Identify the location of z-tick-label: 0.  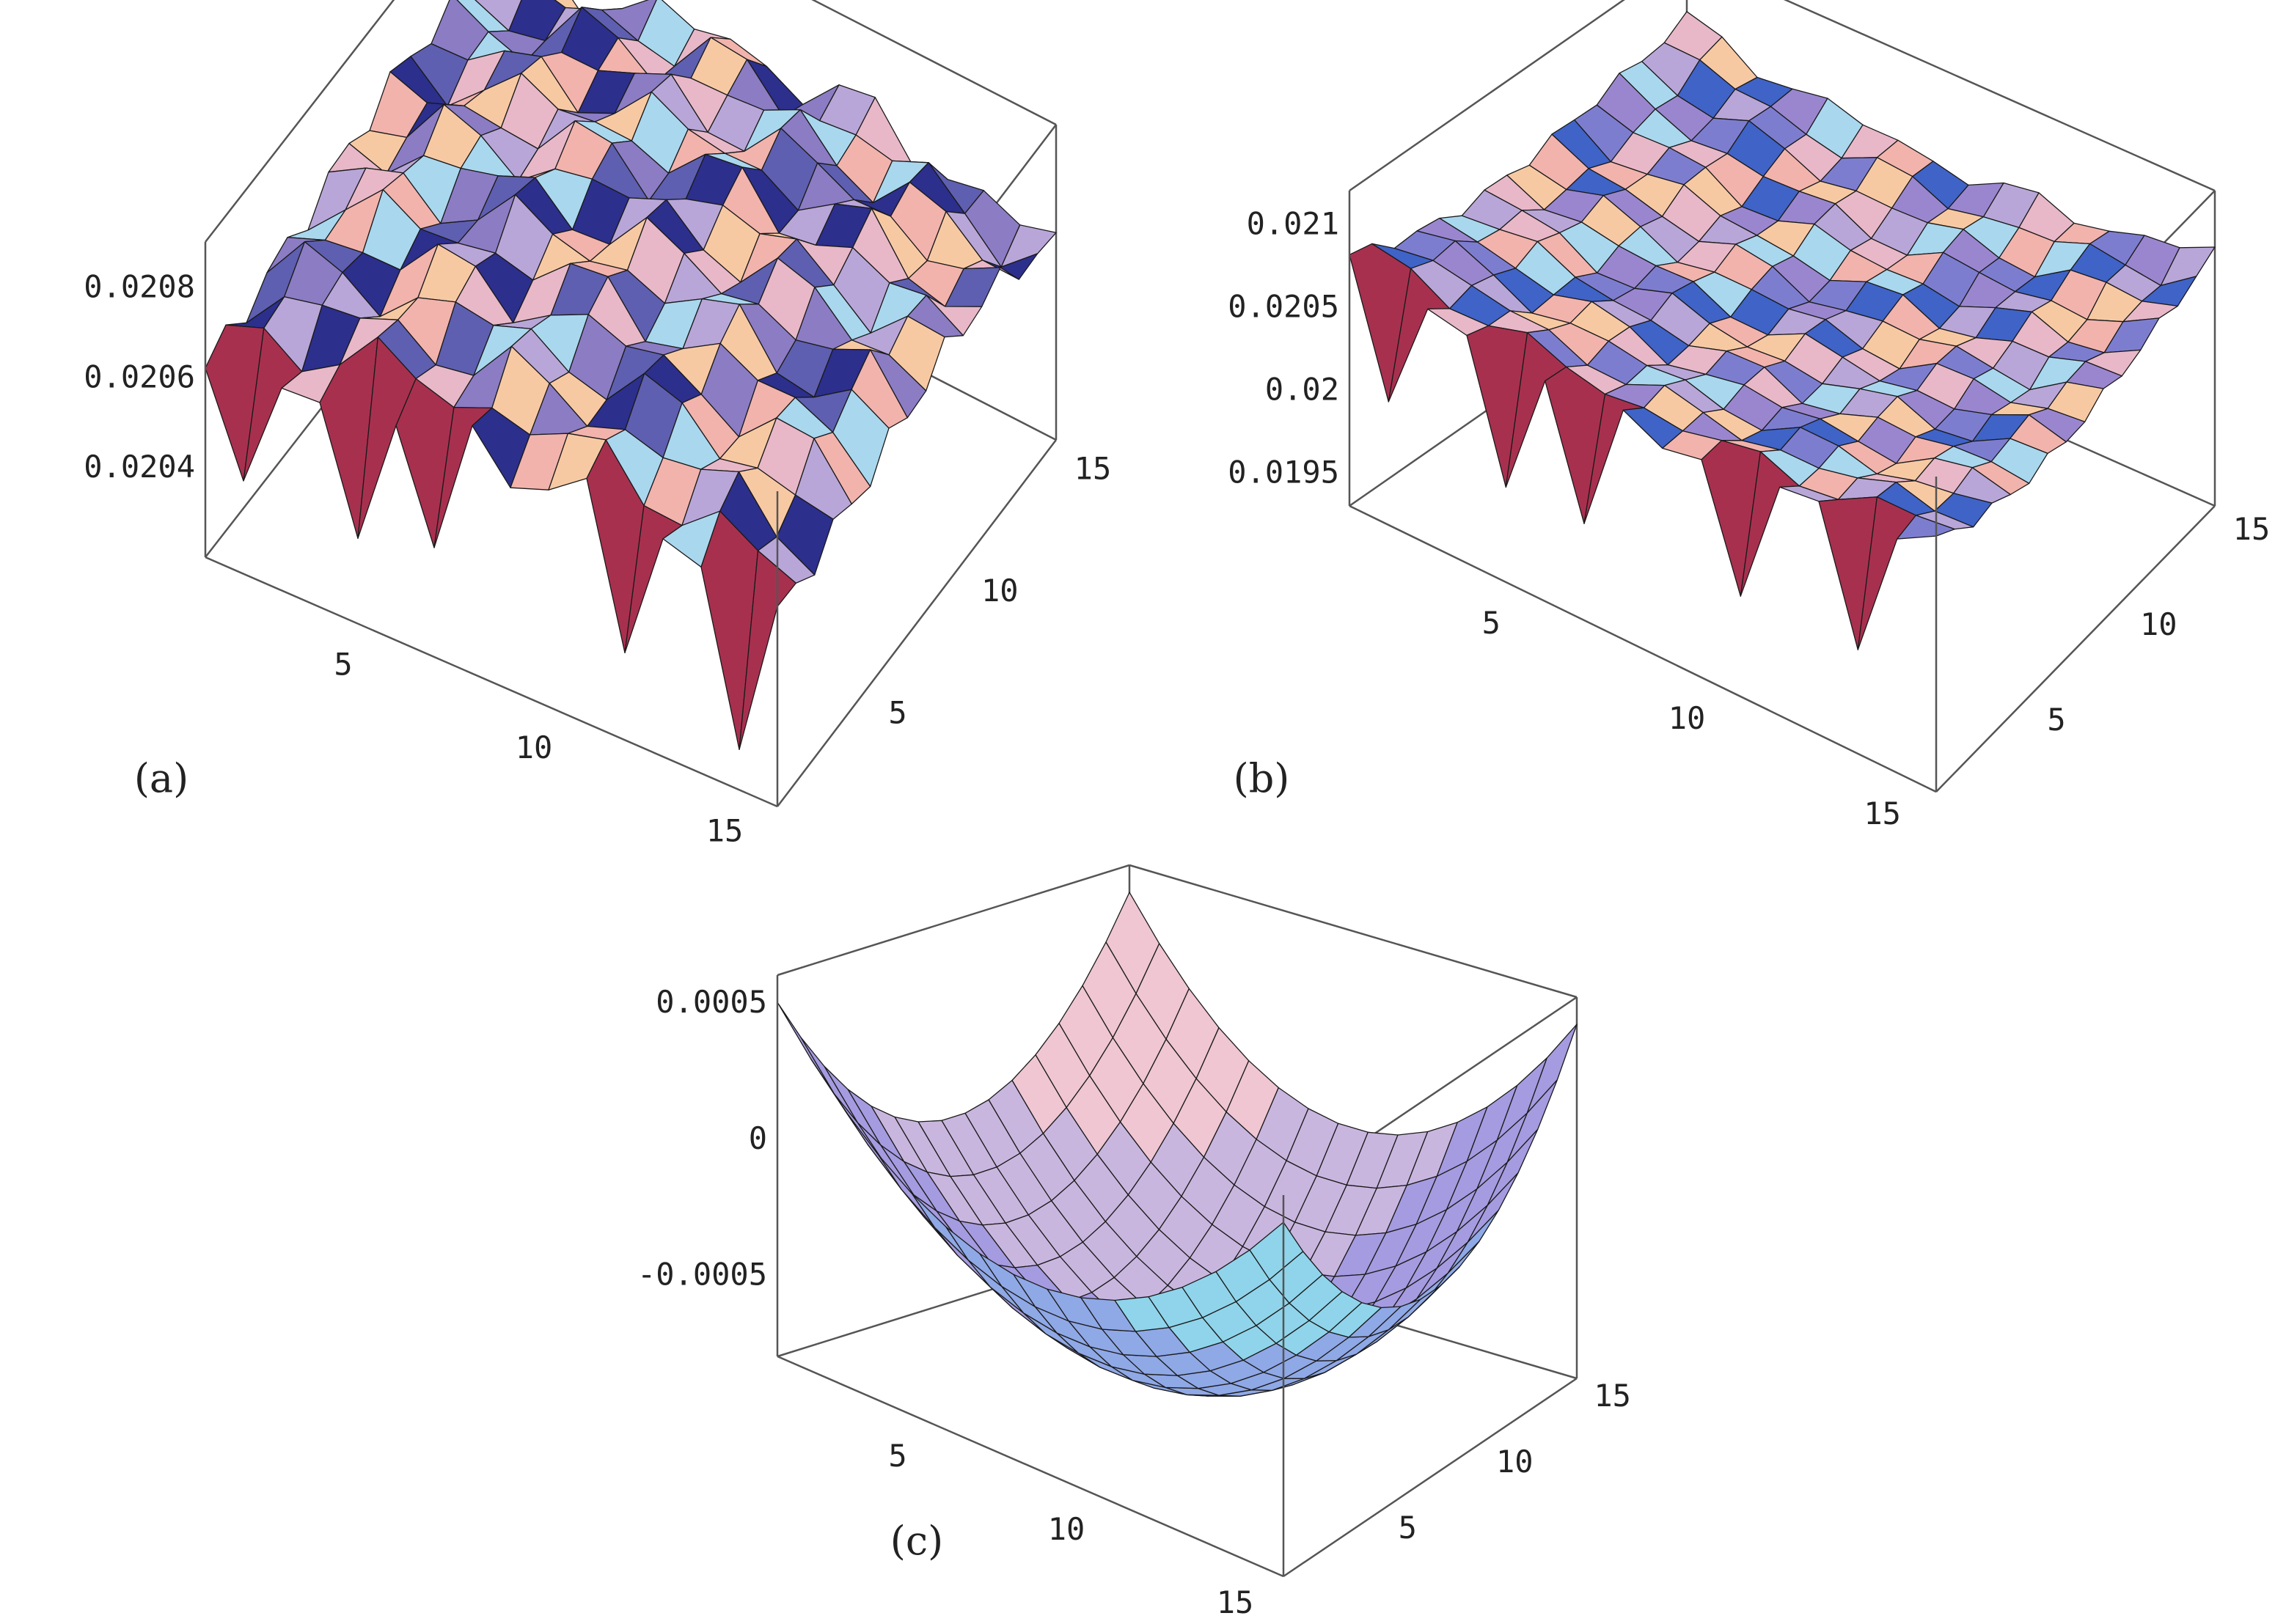
(758, 1138).